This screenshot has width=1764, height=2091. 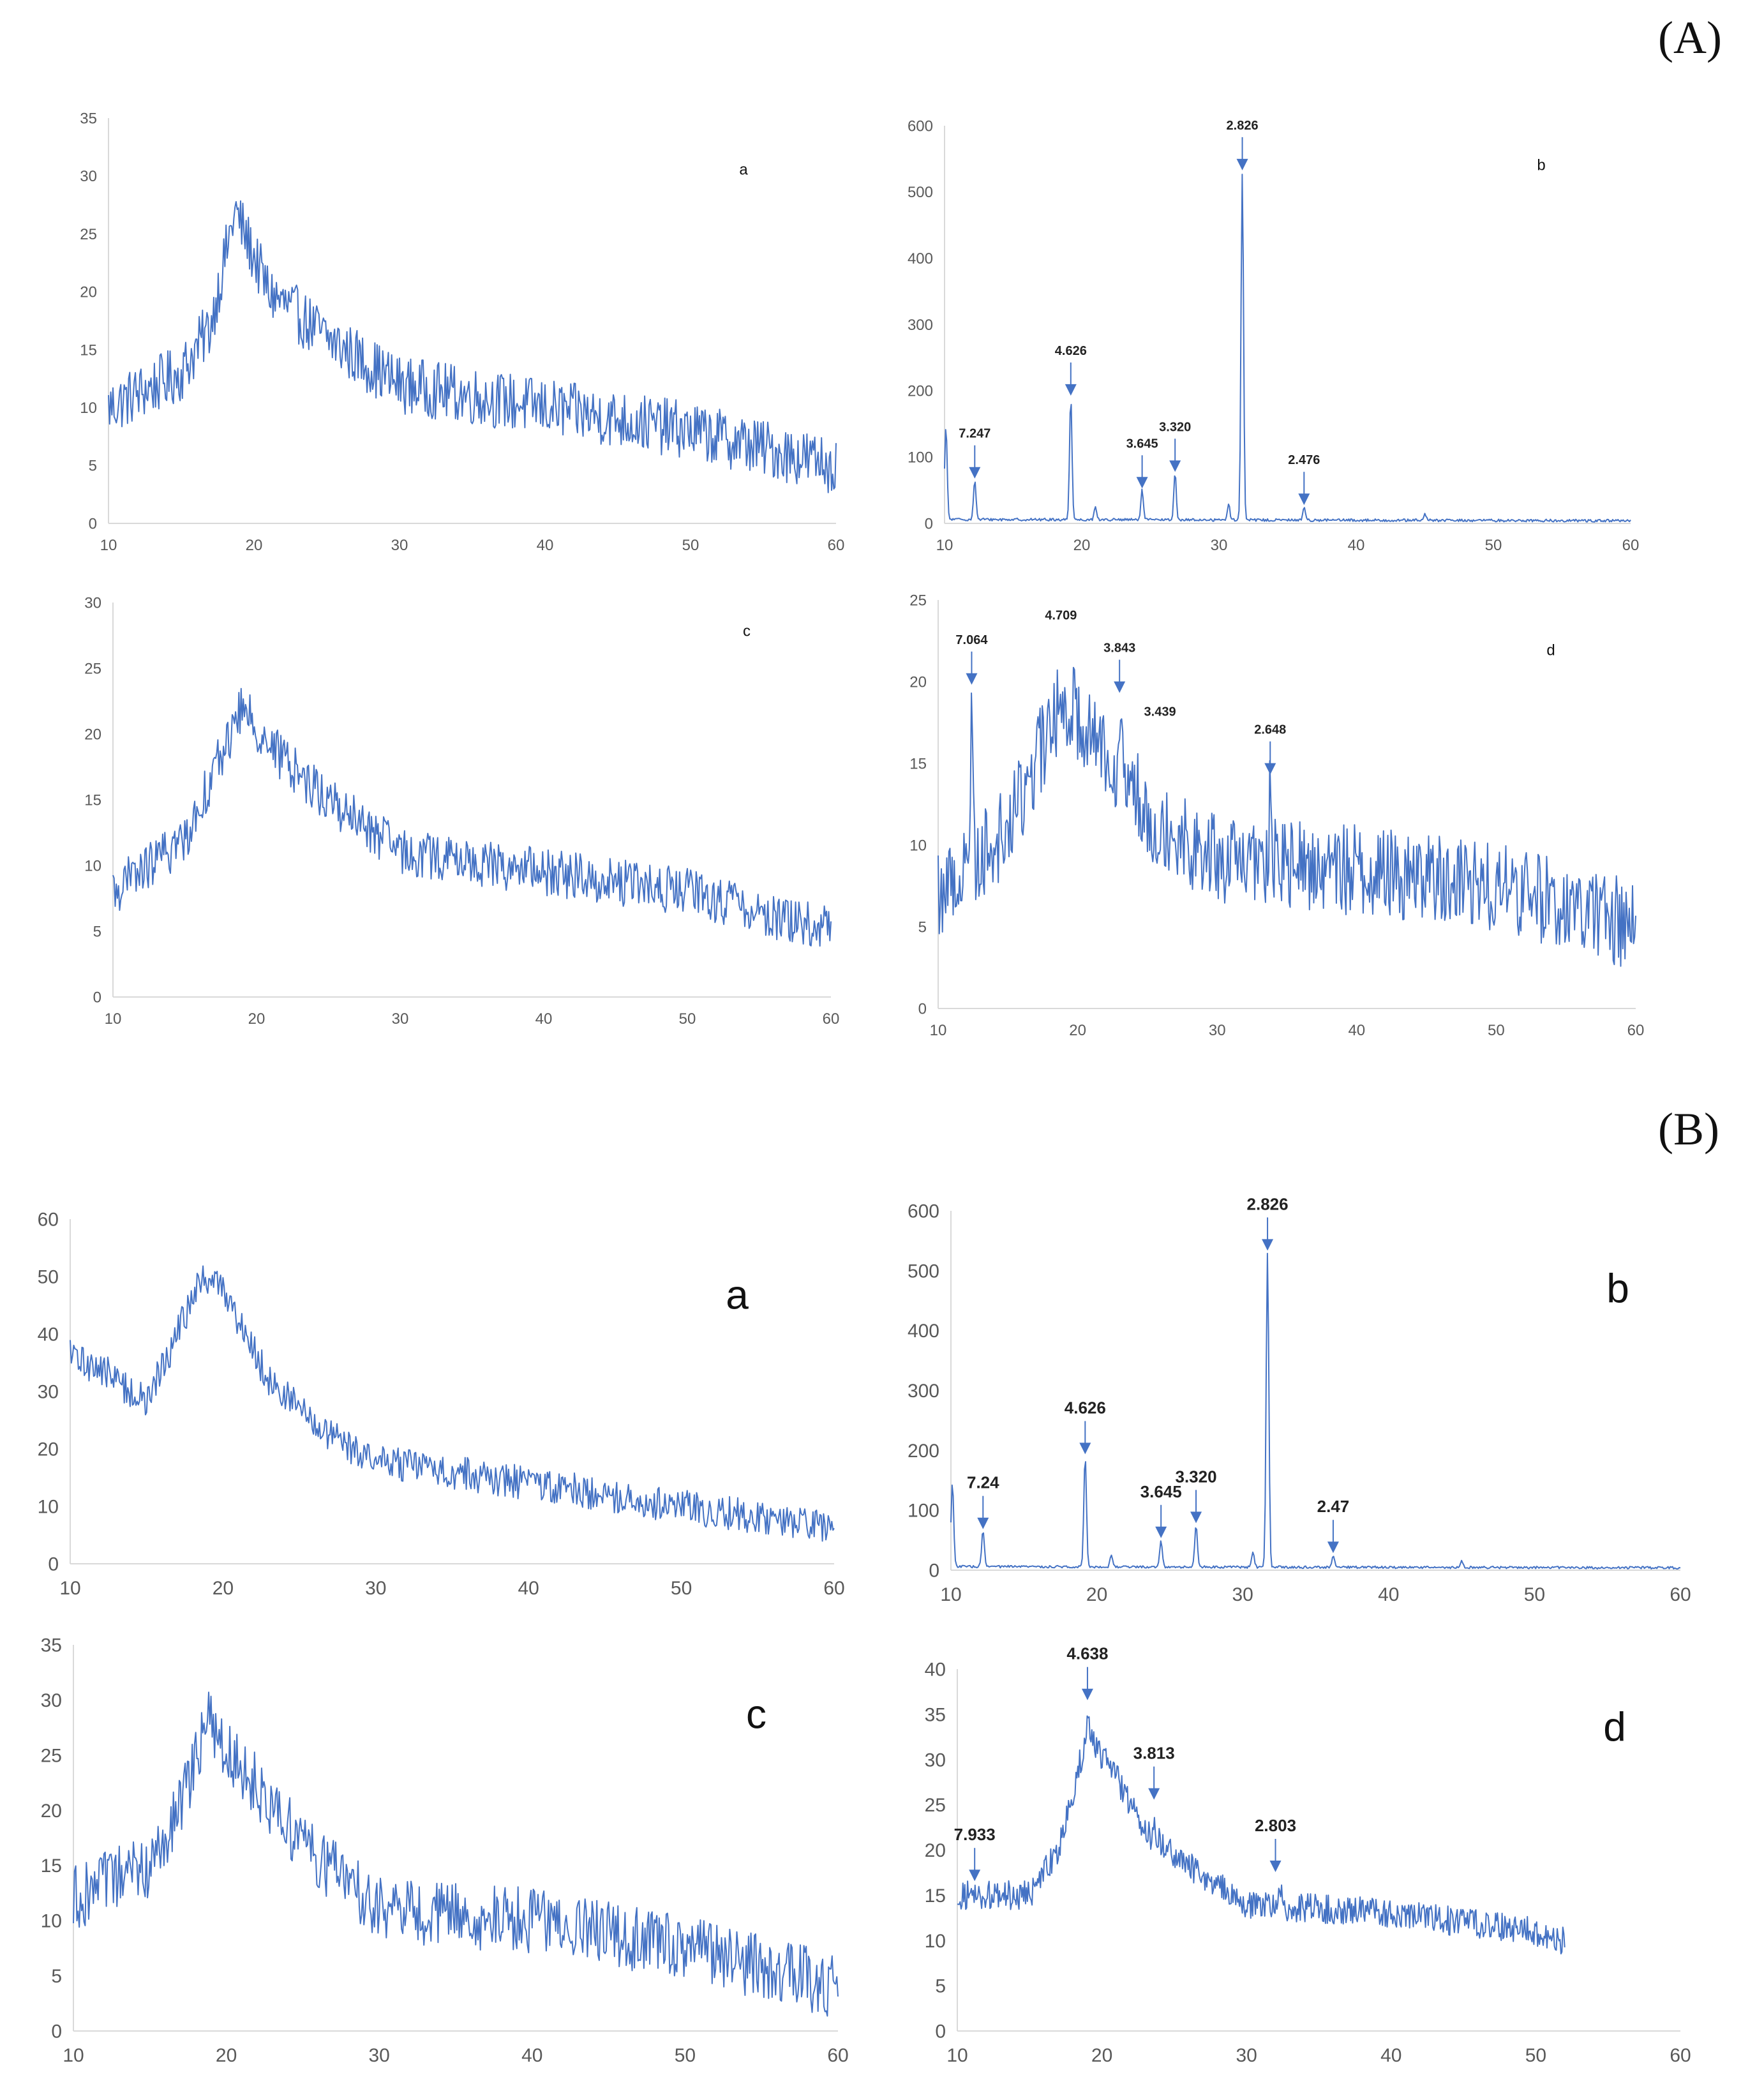 What do you see at coordinates (1142, 444) in the screenshot?
I see `d-spacing-label: 3.645` at bounding box center [1142, 444].